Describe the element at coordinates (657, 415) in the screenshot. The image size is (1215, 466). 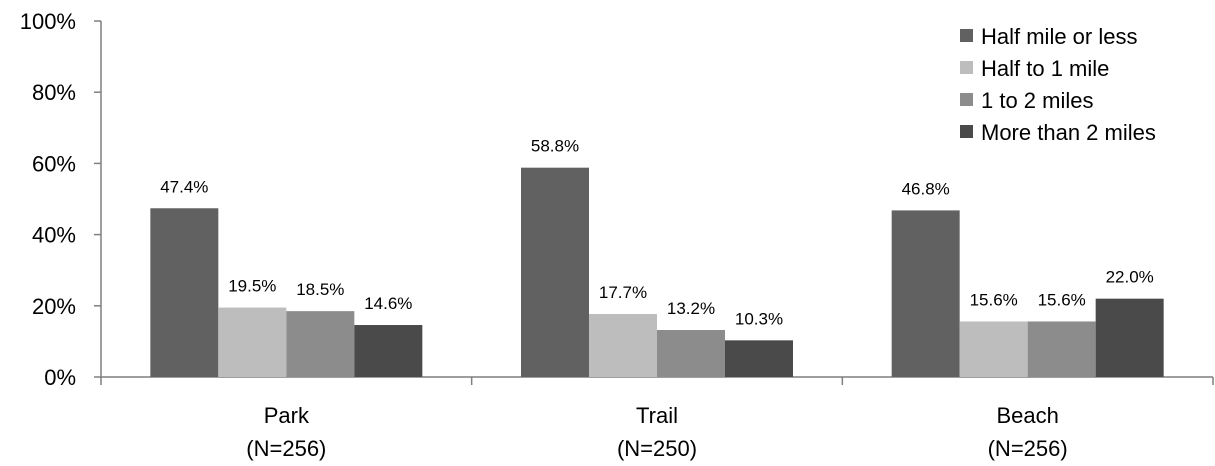
I see `category-label: Trail` at that location.